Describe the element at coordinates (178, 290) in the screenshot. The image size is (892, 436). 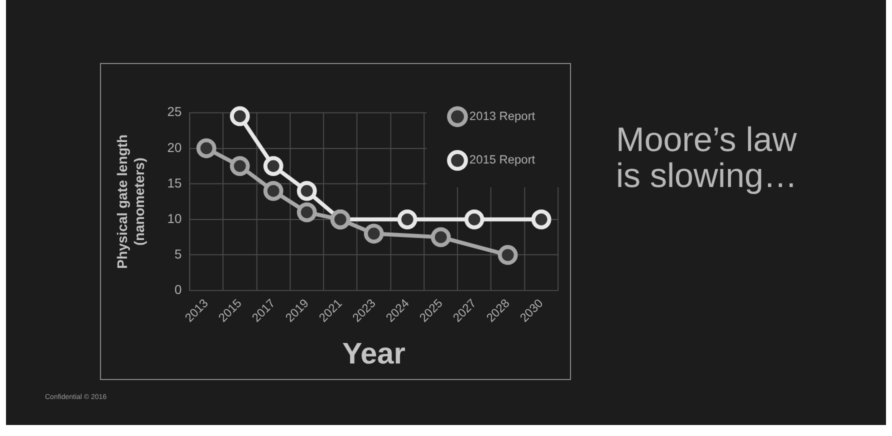
I see `y-tick-label: 0` at that location.